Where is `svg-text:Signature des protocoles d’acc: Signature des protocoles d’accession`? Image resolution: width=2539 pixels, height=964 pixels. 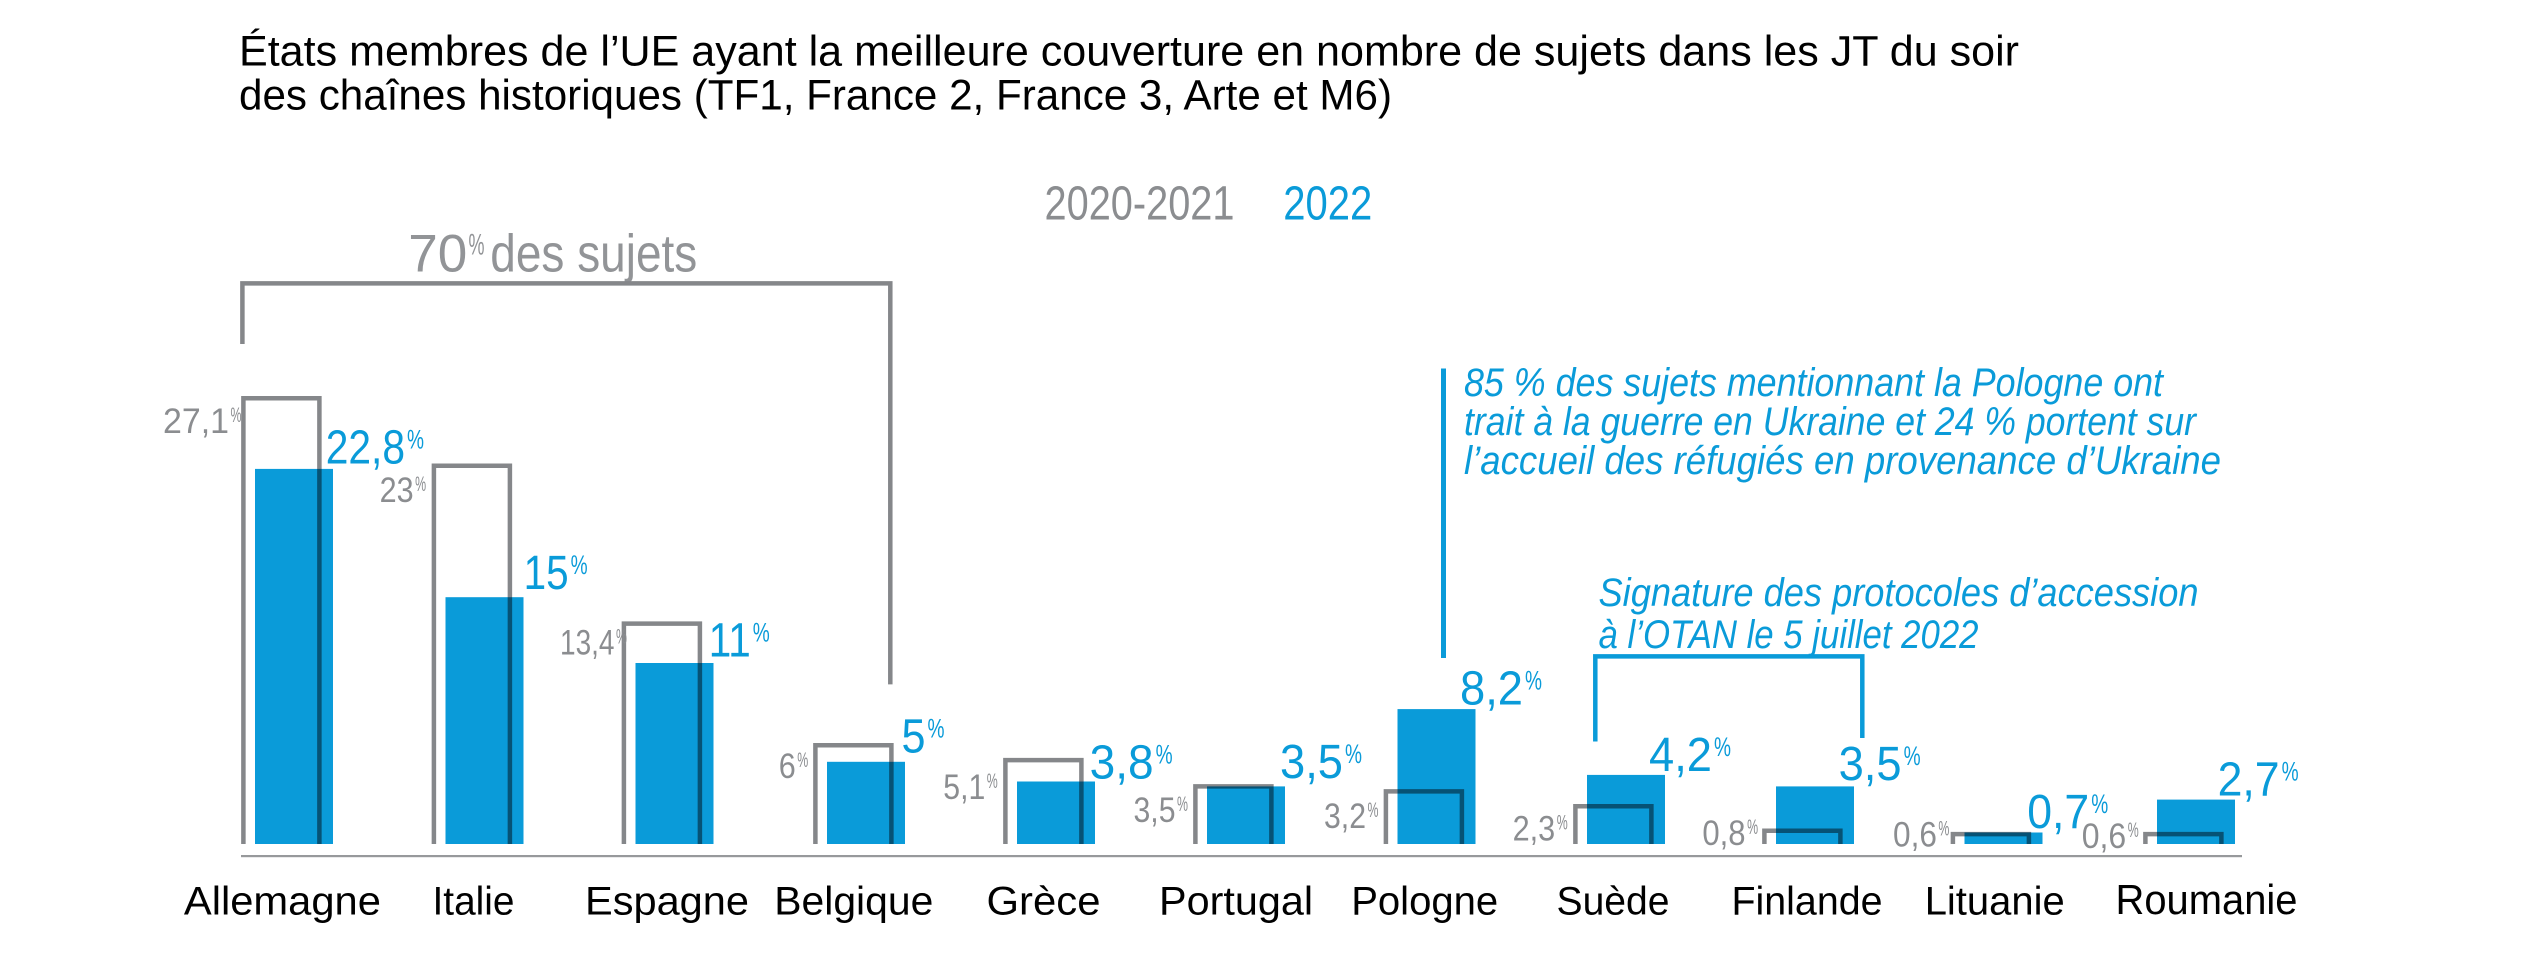 svg-text:Signature des protocoles d’acc: Signature des protocoles d’accession is located at coordinates (1899, 593).